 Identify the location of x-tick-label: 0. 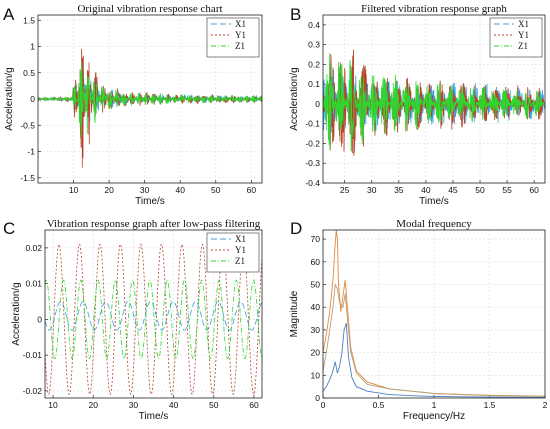
(323, 405).